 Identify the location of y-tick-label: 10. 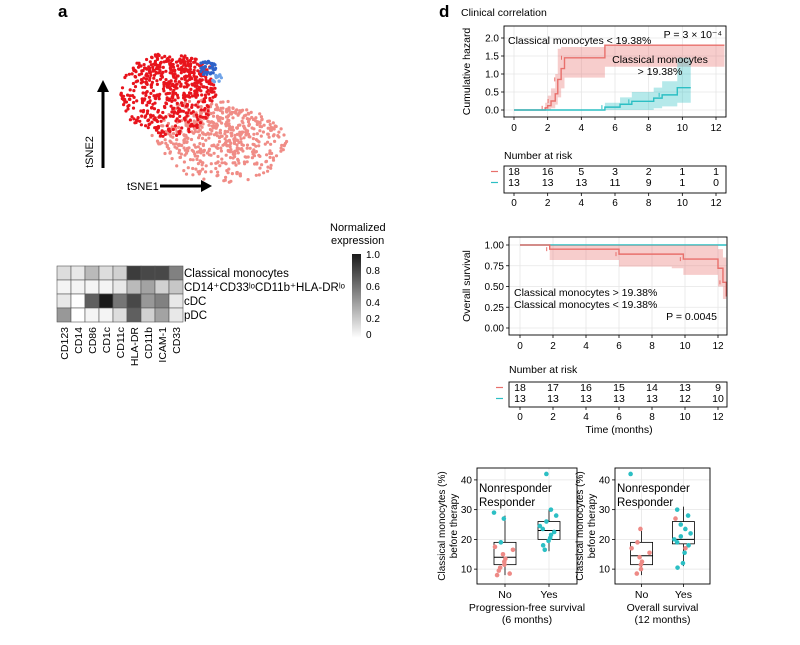
(605, 570).